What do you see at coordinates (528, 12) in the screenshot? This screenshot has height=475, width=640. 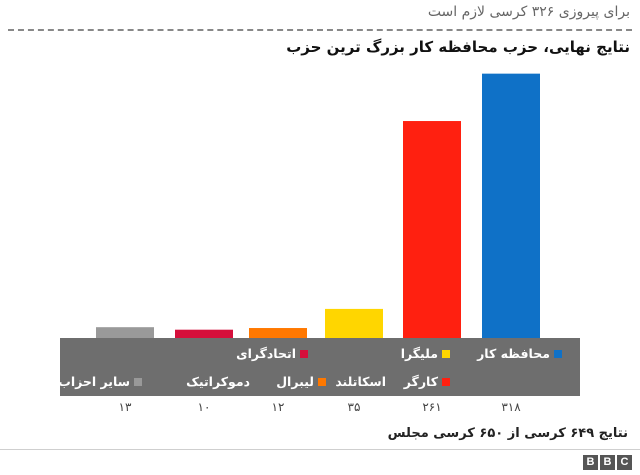 I see `majority-threshold-label: برای پیروزی ۳۲۶ کرسی لازم است` at bounding box center [528, 12].